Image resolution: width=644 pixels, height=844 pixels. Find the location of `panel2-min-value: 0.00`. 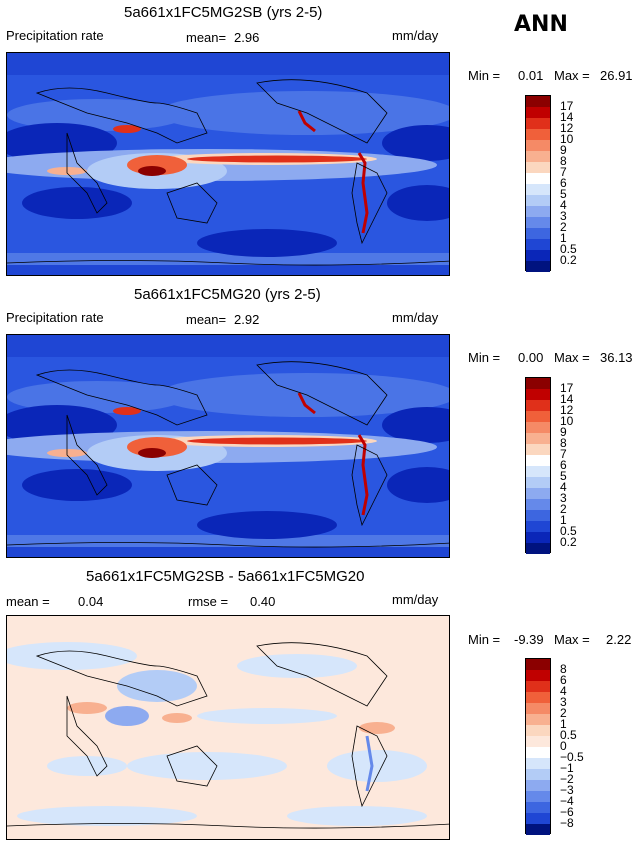

panel2-min-value: 0.00 is located at coordinates (531, 357).